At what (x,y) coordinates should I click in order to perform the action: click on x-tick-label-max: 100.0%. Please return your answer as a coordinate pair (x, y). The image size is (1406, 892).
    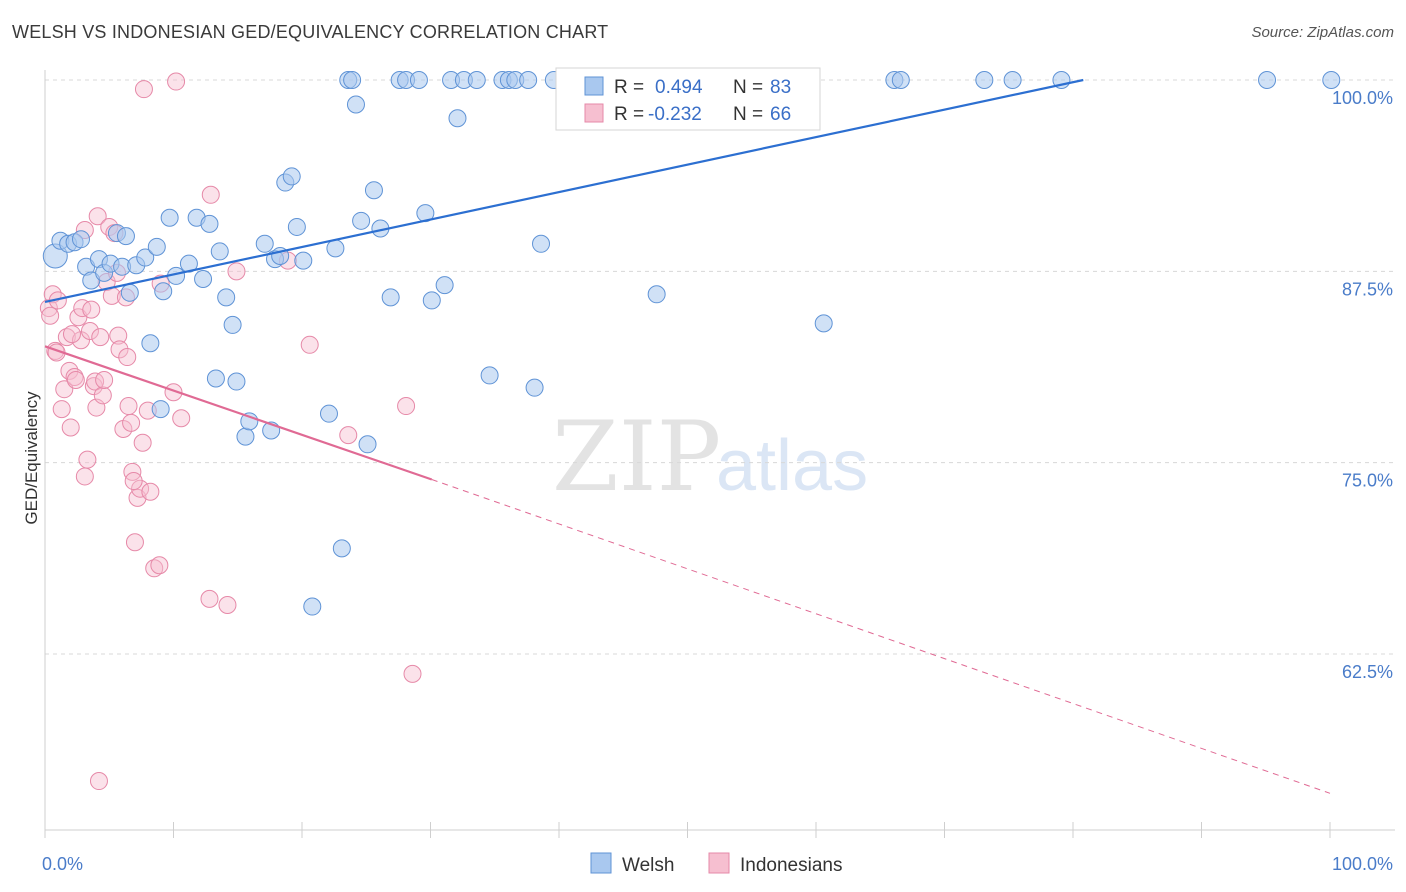
    Looking at the image, I should click on (1362, 864).